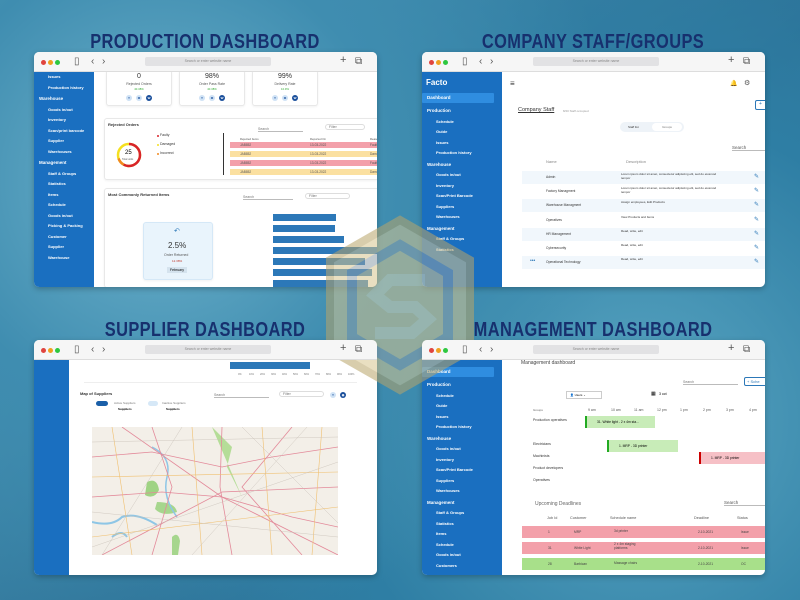 The width and height of the screenshot is (800, 600). Describe the element at coordinates (208, 61) in the screenshot. I see `address-bar: Search or enter website name` at that location.